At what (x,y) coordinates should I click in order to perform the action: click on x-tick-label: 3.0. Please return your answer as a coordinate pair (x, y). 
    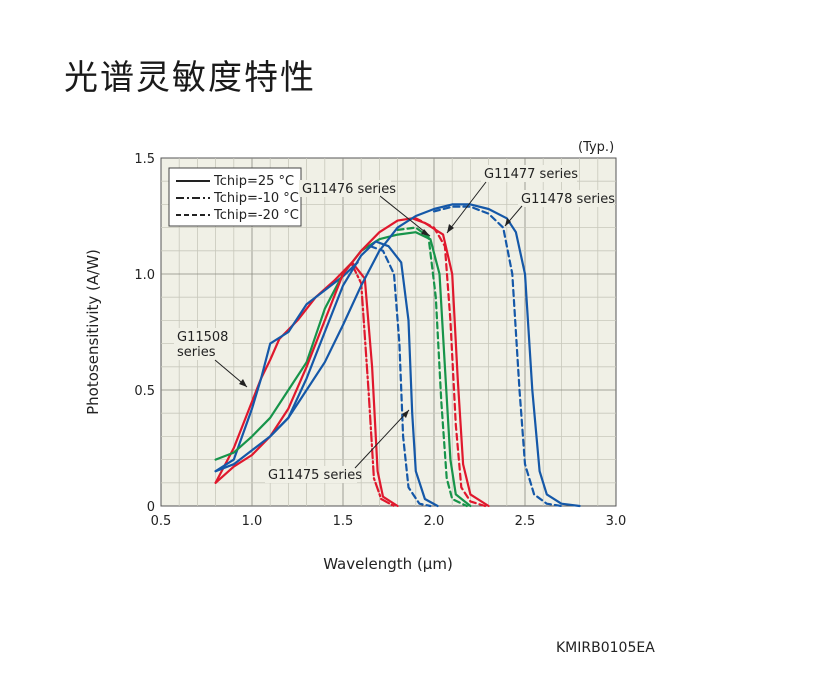
    Looking at the image, I should click on (616, 521).